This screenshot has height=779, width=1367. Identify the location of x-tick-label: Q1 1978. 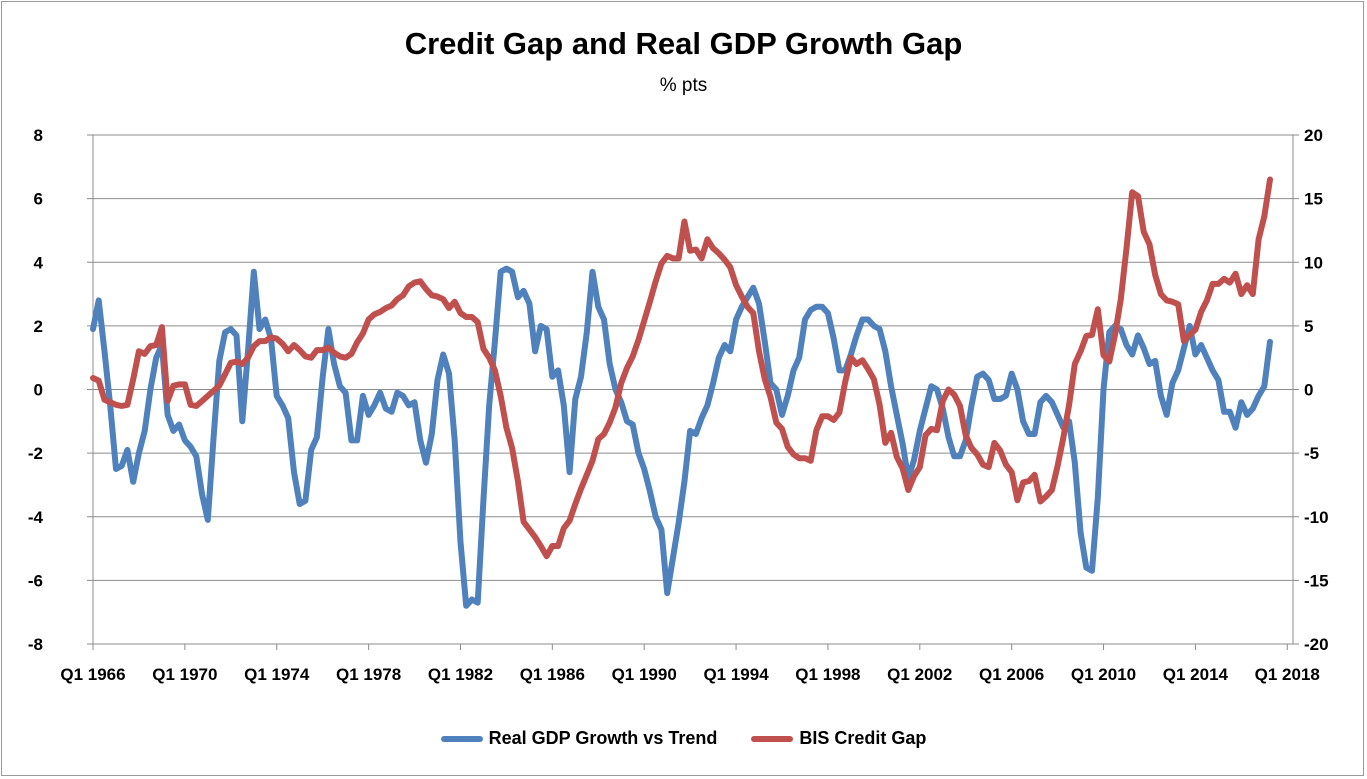
(368, 674).